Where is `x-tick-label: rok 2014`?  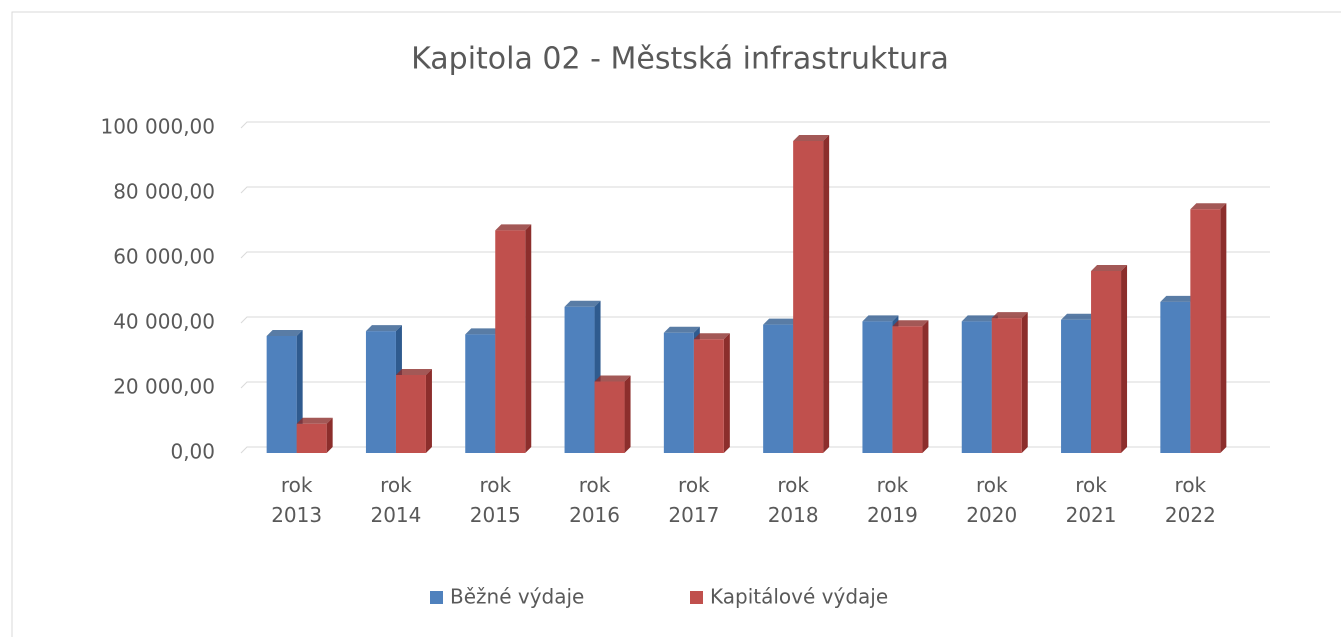
x-tick-label: rok 2014 is located at coordinates (396, 500).